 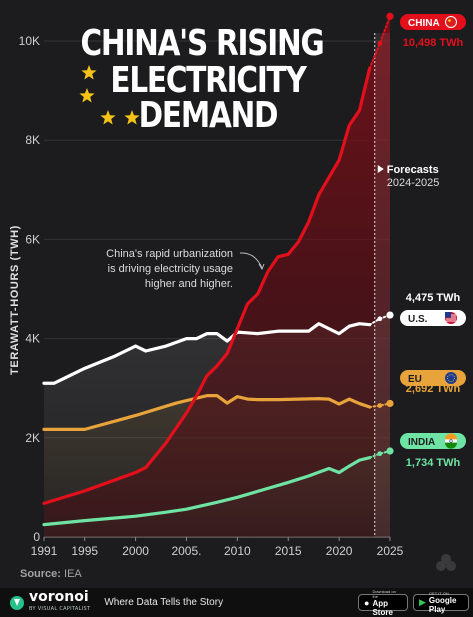 I want to click on brand-name: voronoi, so click(x=59, y=596).